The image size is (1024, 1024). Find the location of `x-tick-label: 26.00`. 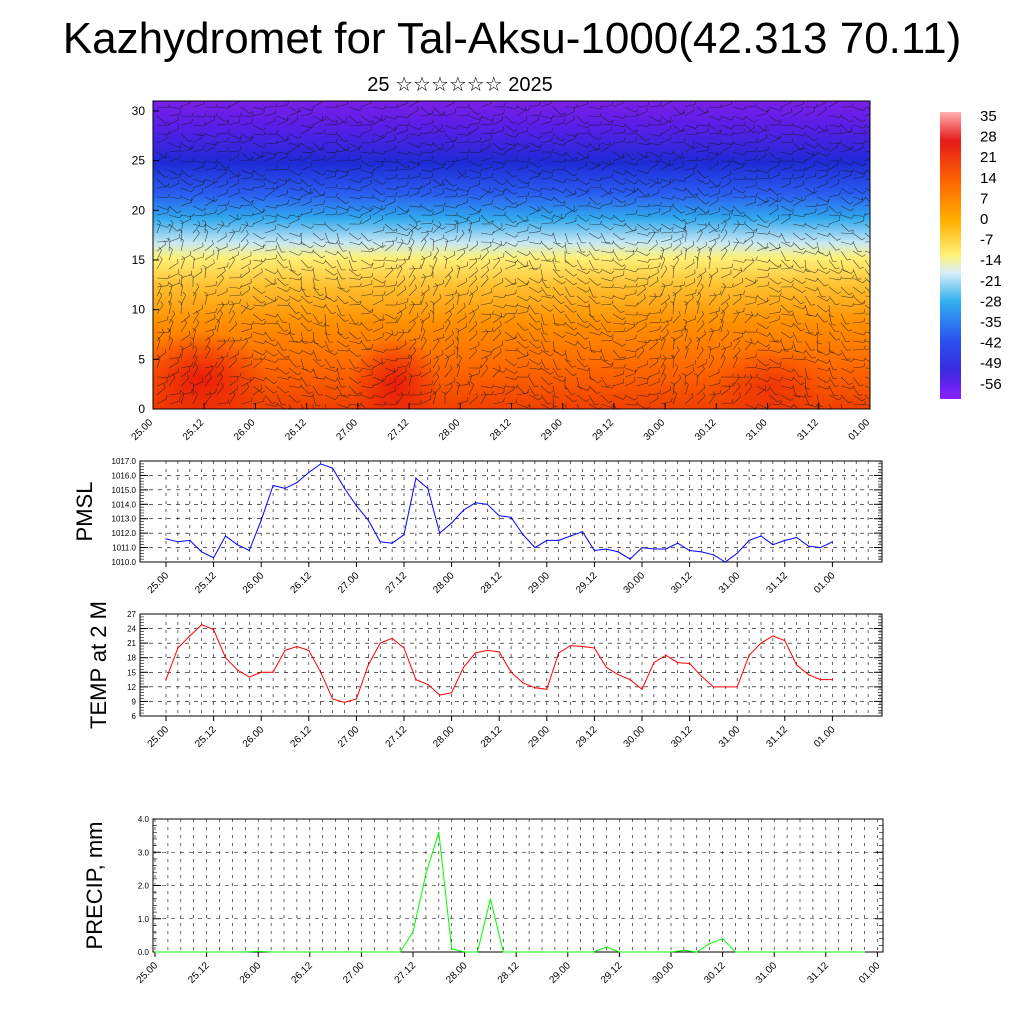

x-tick-label: 26.00 is located at coordinates (254, 737).